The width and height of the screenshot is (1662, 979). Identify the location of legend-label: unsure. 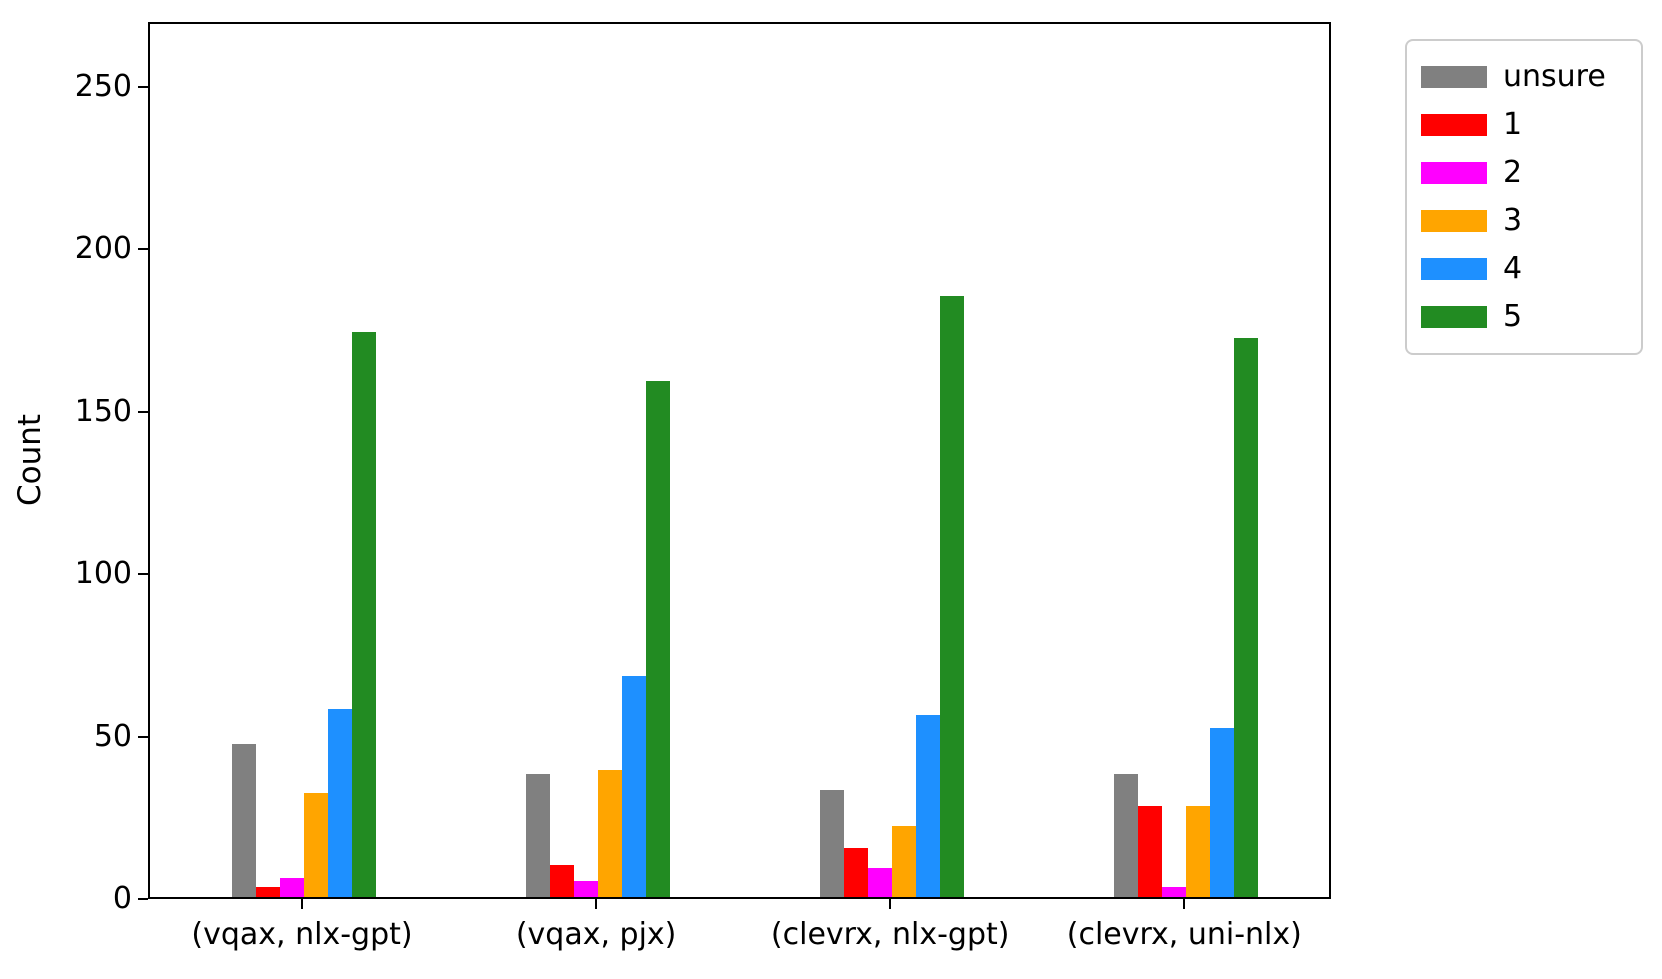
(1554, 76).